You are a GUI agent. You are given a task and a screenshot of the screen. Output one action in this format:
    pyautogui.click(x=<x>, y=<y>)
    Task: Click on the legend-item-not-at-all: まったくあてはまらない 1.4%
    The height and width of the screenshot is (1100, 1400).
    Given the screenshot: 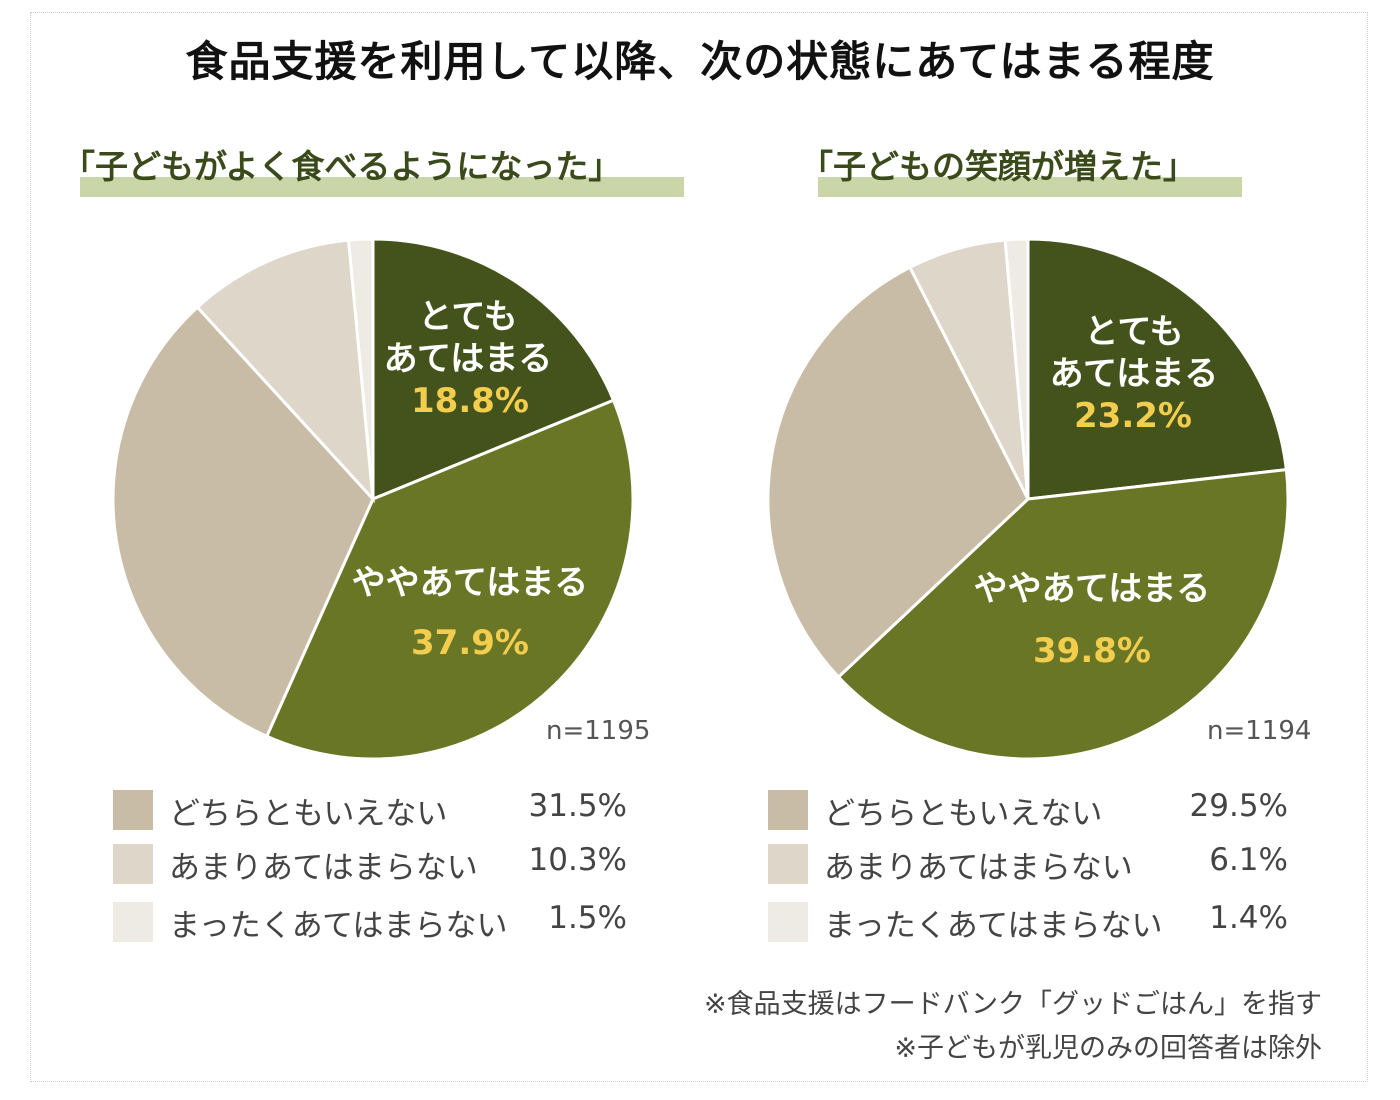 What is the action you would take?
    pyautogui.click(x=1028, y=925)
    